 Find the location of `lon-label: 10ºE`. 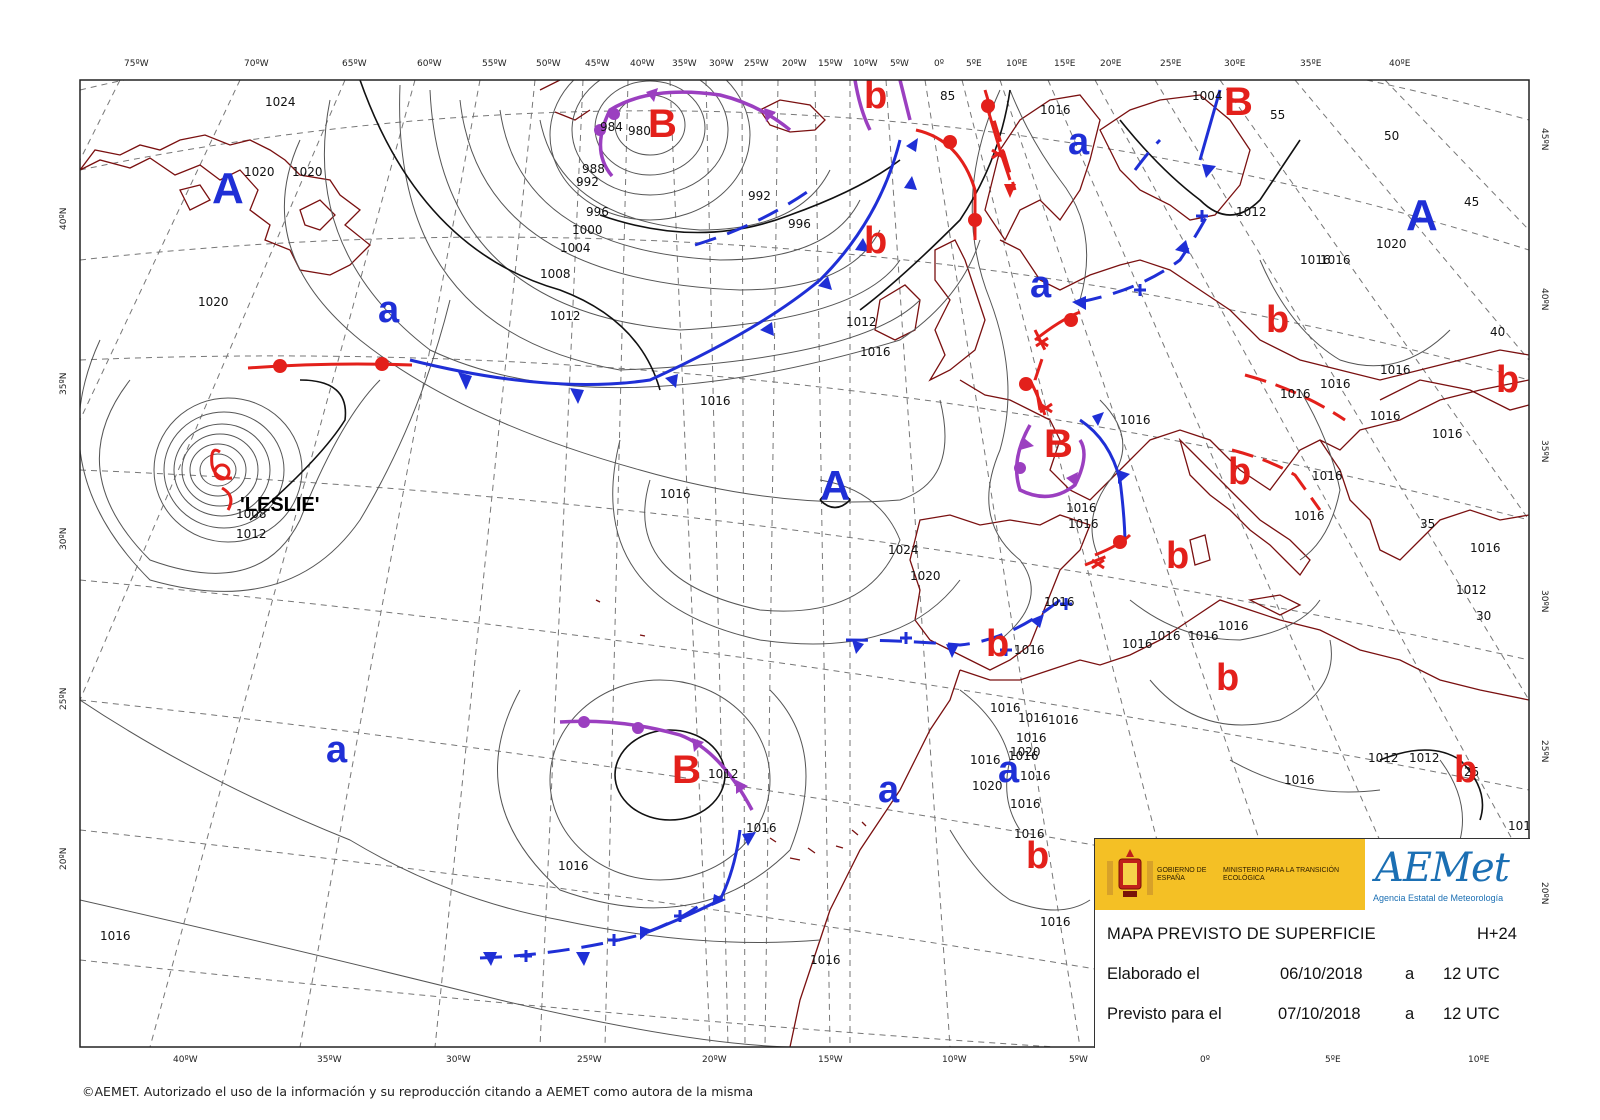

lon-label: 10ºE is located at coordinates (1479, 1060).